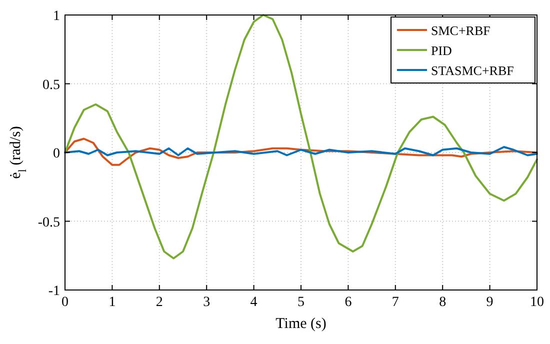  Describe the element at coordinates (49, 222) in the screenshot. I see `y-tick-label: -0.5` at that location.